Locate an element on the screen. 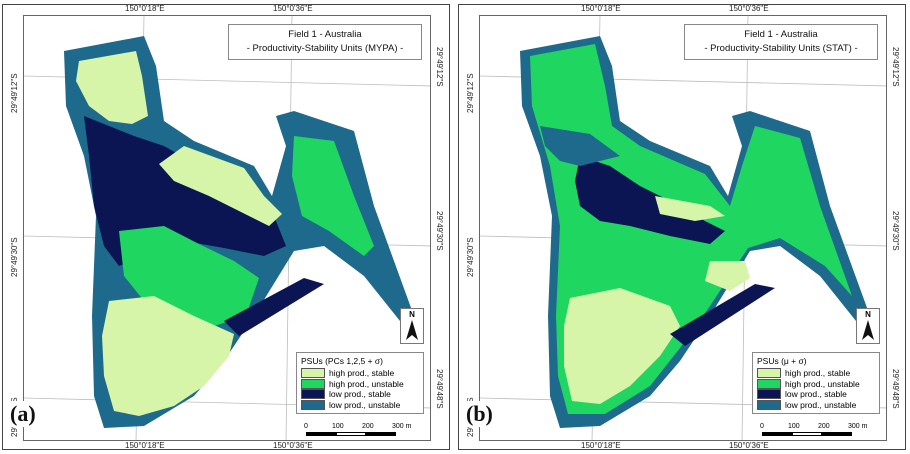  field-zone-low-unstable-mid is located at coordinates (580, 146).